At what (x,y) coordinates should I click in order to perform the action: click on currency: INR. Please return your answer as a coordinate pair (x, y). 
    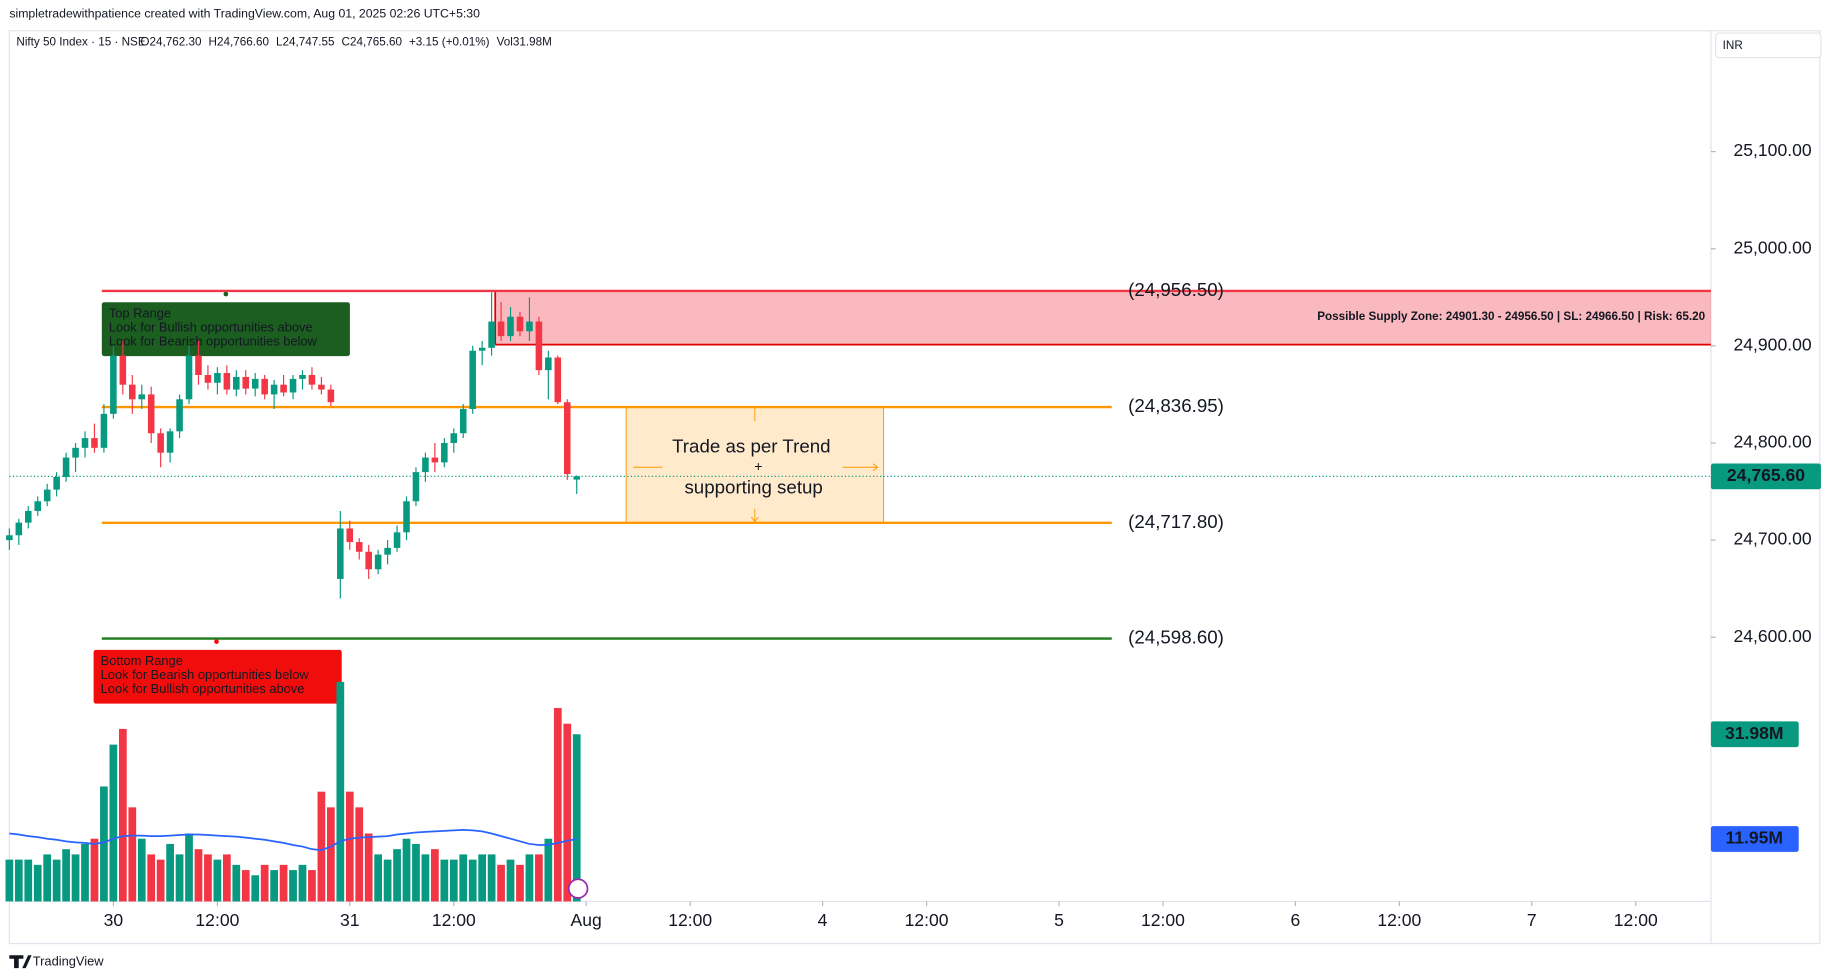
    Looking at the image, I should click on (1733, 45).